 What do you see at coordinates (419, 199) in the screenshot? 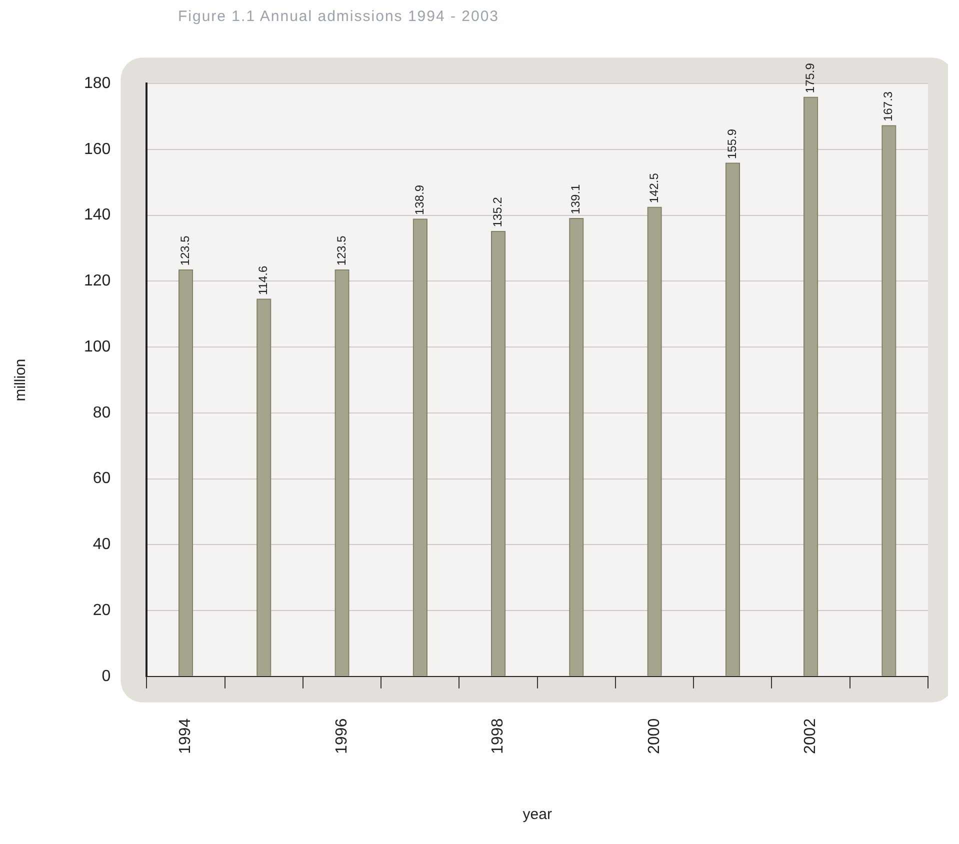
I see `data-label: 138.9` at bounding box center [419, 199].